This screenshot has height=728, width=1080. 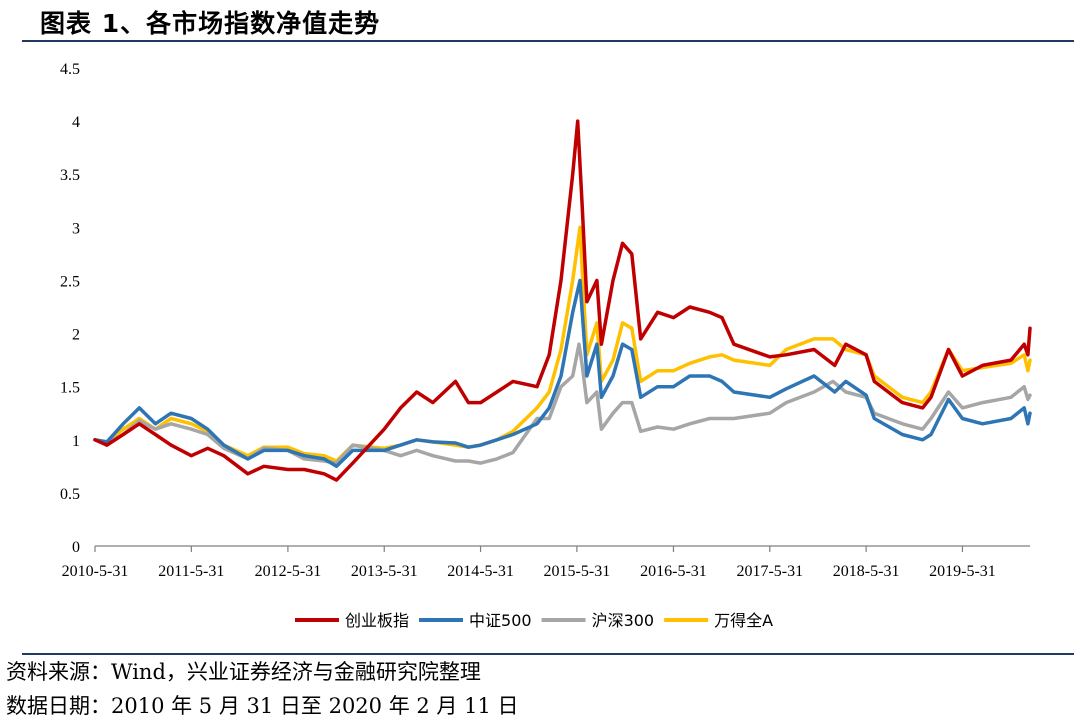 I want to click on y-axis: 0 0.5 1 1.5 2 2.5 3 3.5 4 4.5, so click(x=70, y=308).